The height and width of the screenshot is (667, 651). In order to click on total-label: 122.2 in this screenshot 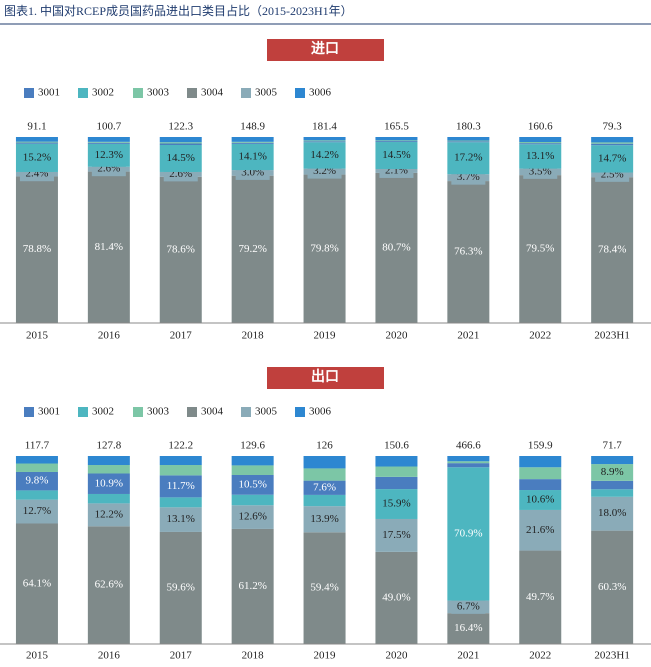, I will do `click(180, 446)`.